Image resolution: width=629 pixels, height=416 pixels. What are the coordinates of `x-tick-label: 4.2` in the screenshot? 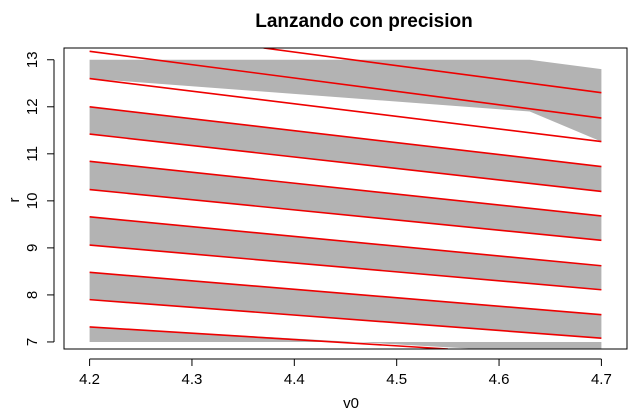 It's located at (89, 379).